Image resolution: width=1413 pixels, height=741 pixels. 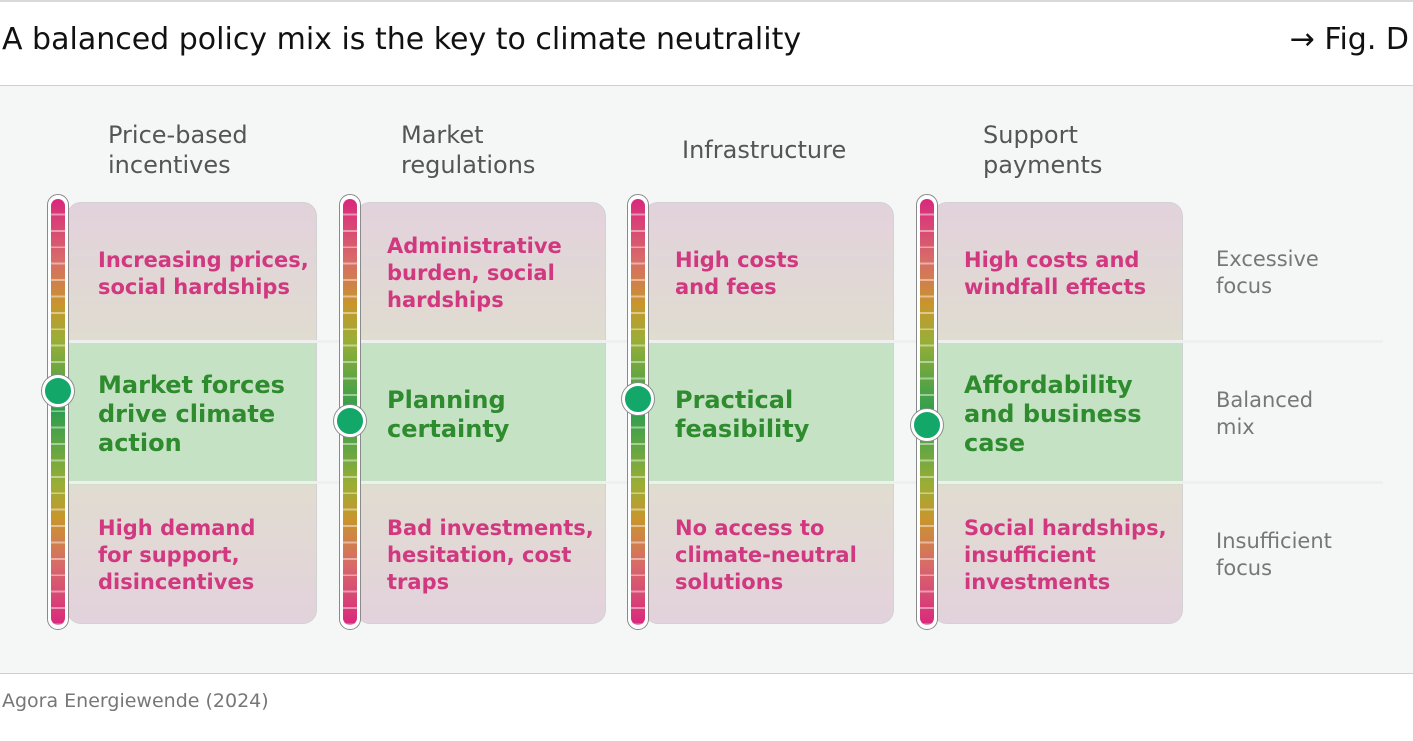 I want to click on text-line: feasibility, so click(x=742, y=429).